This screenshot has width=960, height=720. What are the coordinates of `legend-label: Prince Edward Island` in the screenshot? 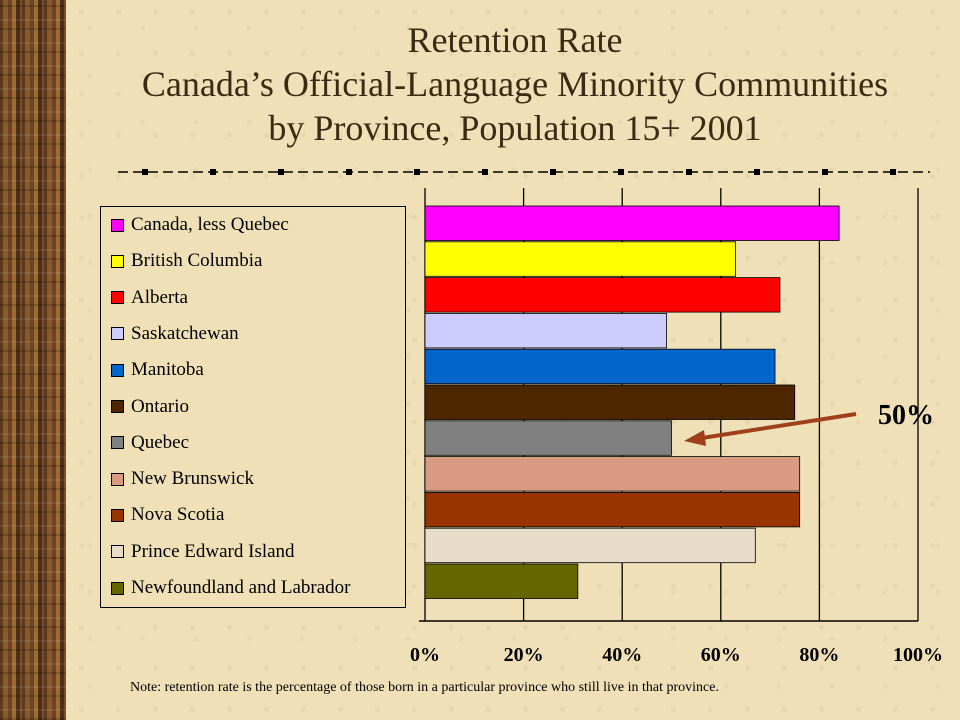 It's located at (213, 551).